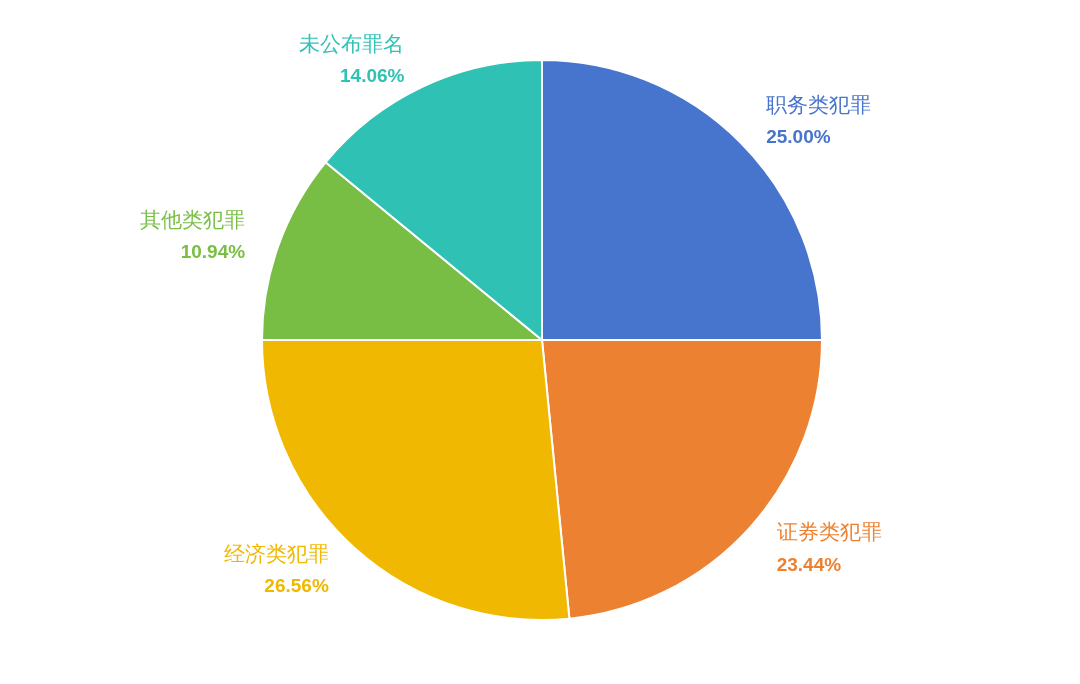  Describe the element at coordinates (193, 219) in the screenshot. I see `slice-label: 其他类犯罪` at that location.